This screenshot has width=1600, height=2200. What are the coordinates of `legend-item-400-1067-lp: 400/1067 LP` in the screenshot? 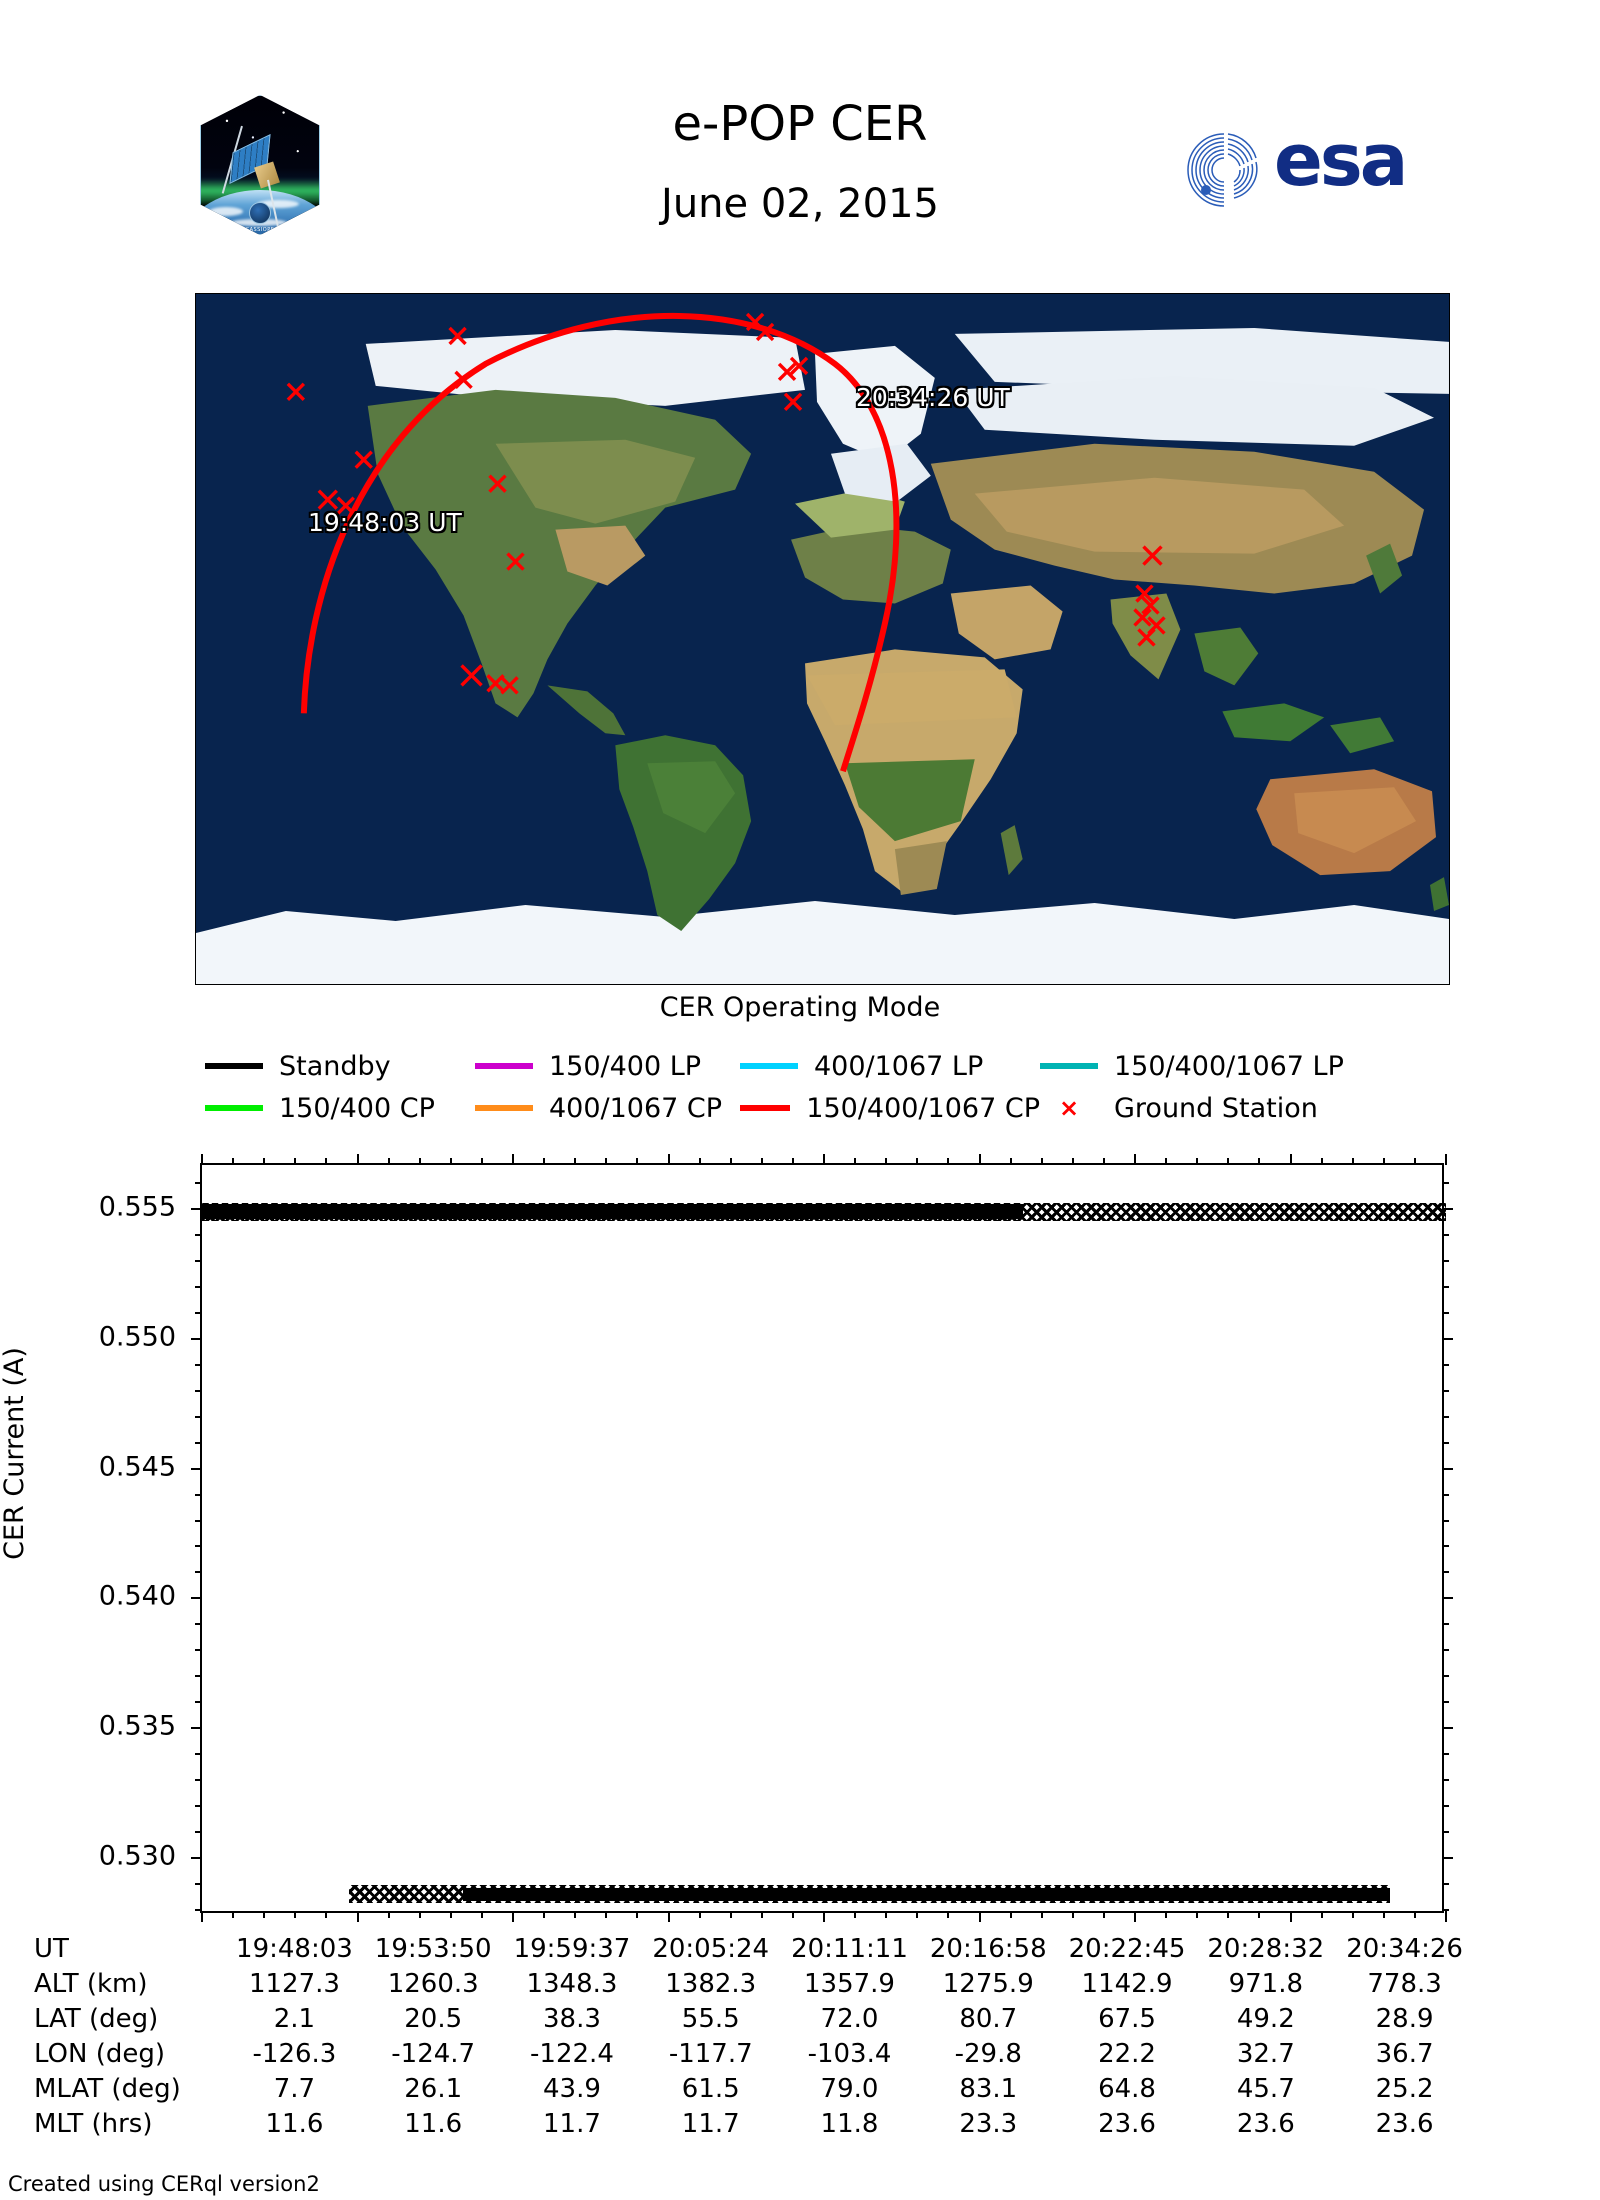 It's located at (890, 1066).